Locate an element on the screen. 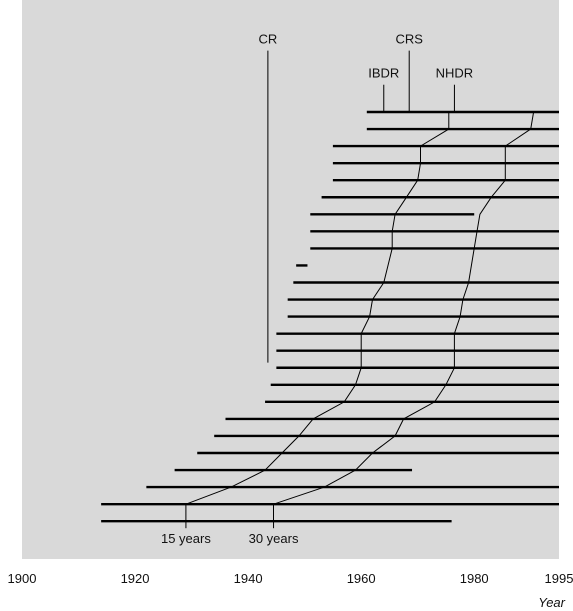 The image size is (573, 611). x-tick-label-1980: 1980 is located at coordinates (474, 578).